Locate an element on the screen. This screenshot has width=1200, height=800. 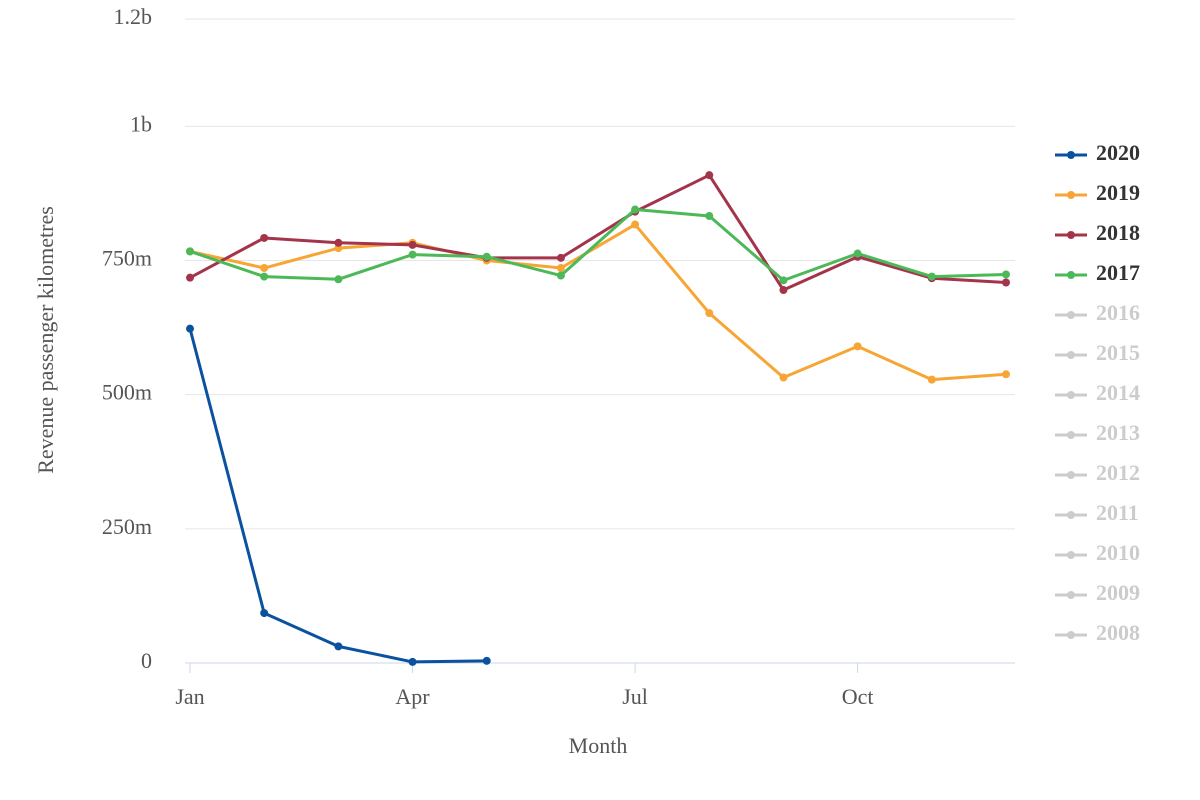
legend-label: 2020 is located at coordinates (1118, 152).